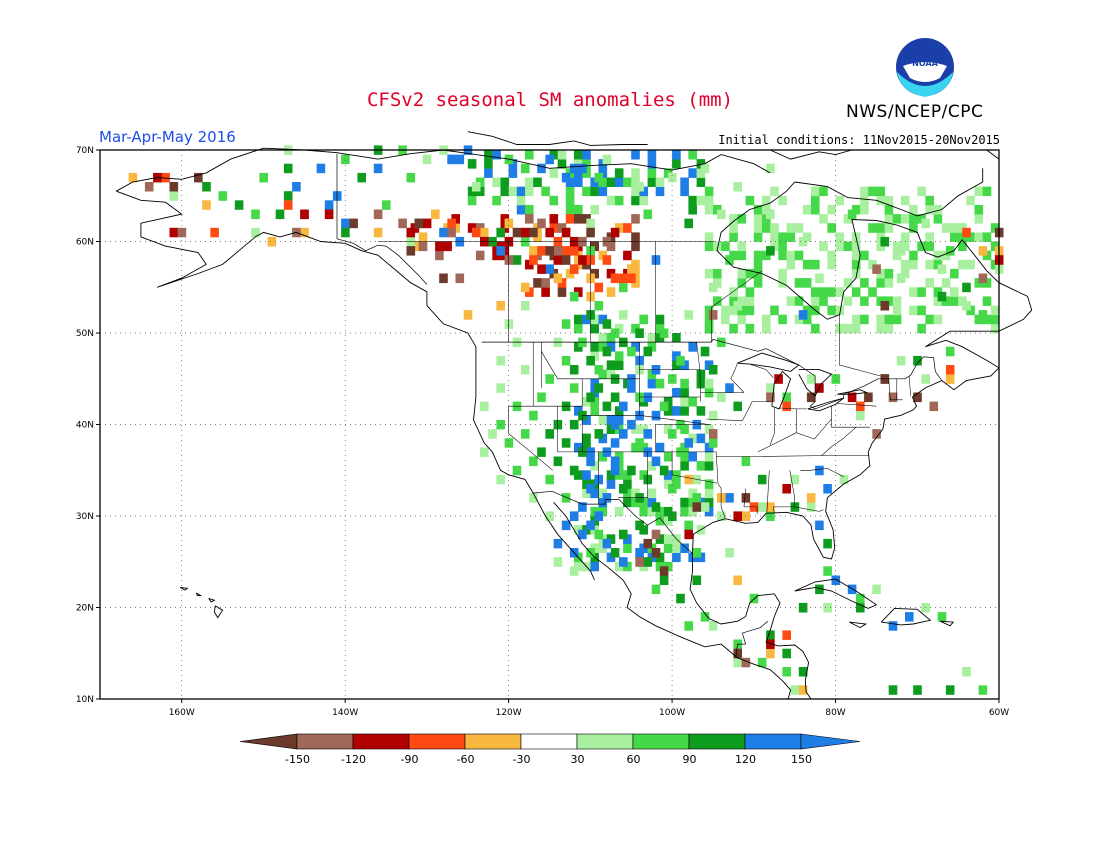 This screenshot has height=850, width=1100. Describe the element at coordinates (297, 759) in the screenshot. I see `colorbar-label: -150` at that location.